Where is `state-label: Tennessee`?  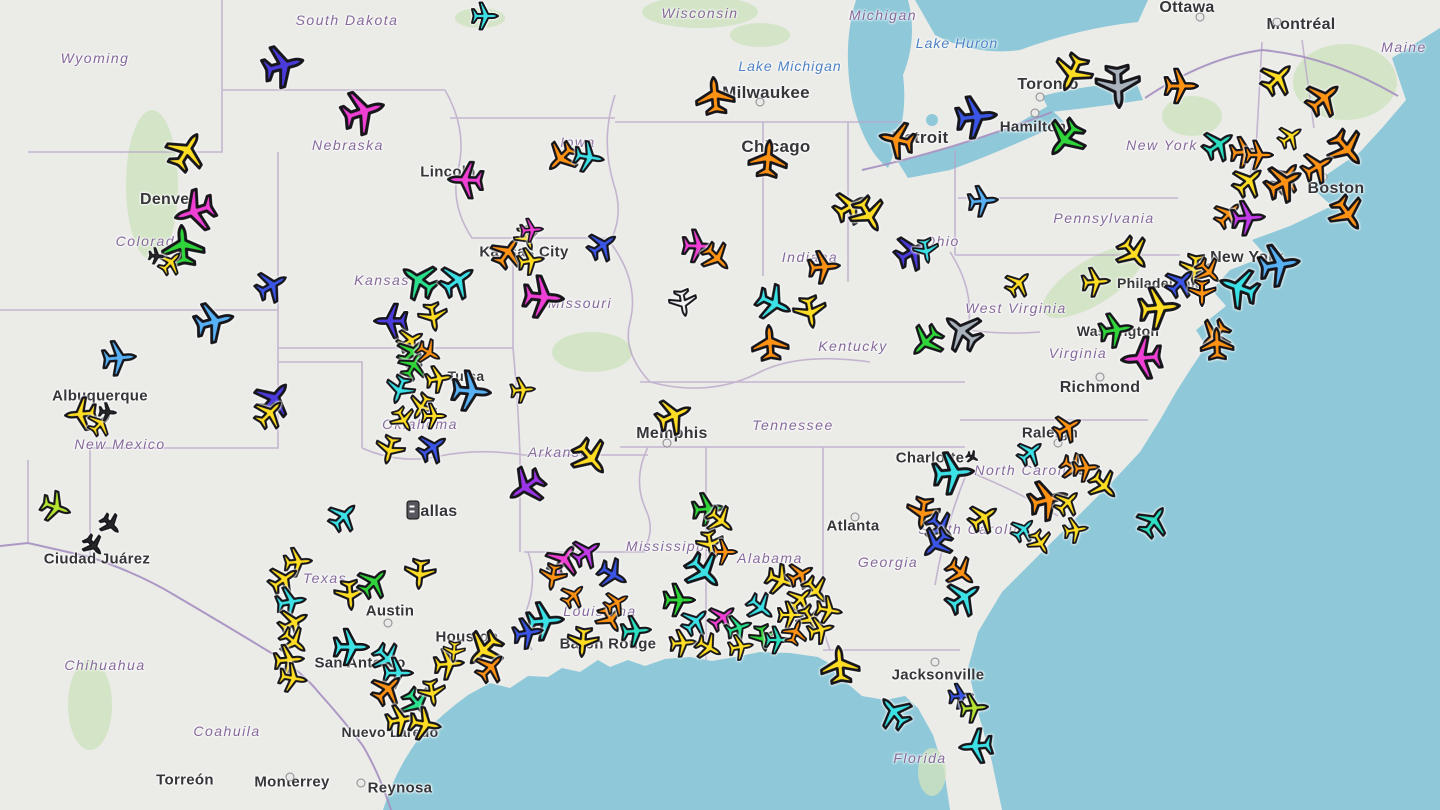
state-label: Tennessee is located at coordinates (793, 425).